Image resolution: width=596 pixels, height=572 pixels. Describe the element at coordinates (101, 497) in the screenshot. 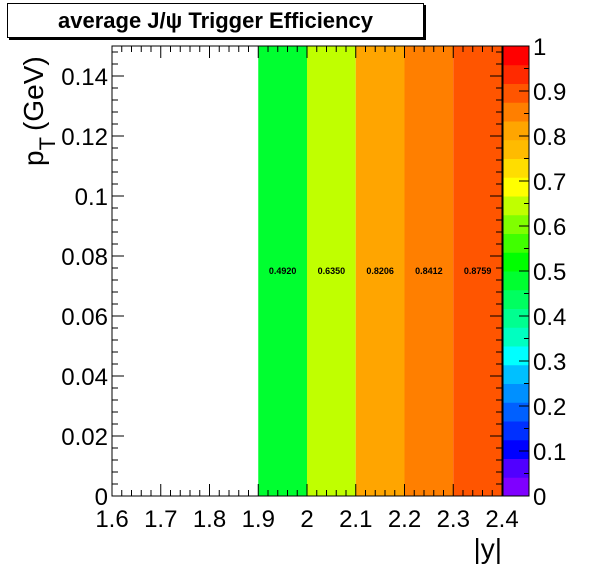

I see `y-tick-label-0: 0` at that location.